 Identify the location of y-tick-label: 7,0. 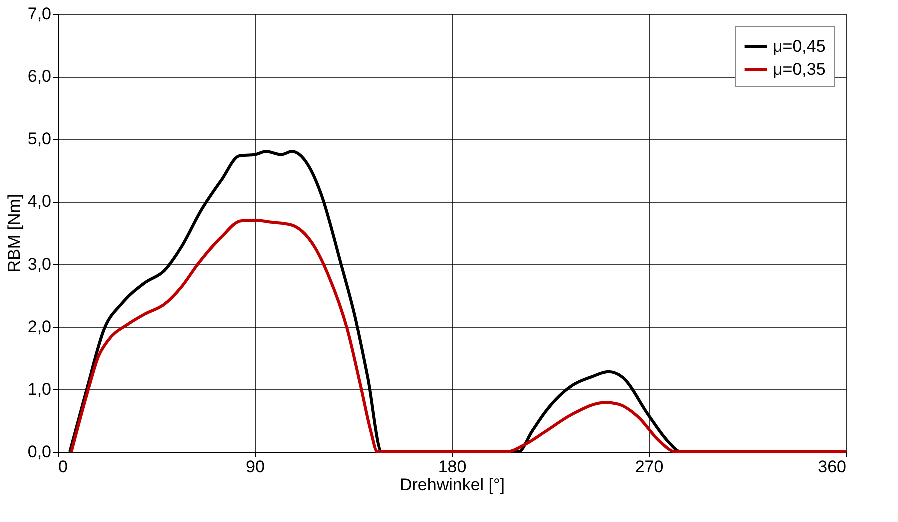
(40, 14).